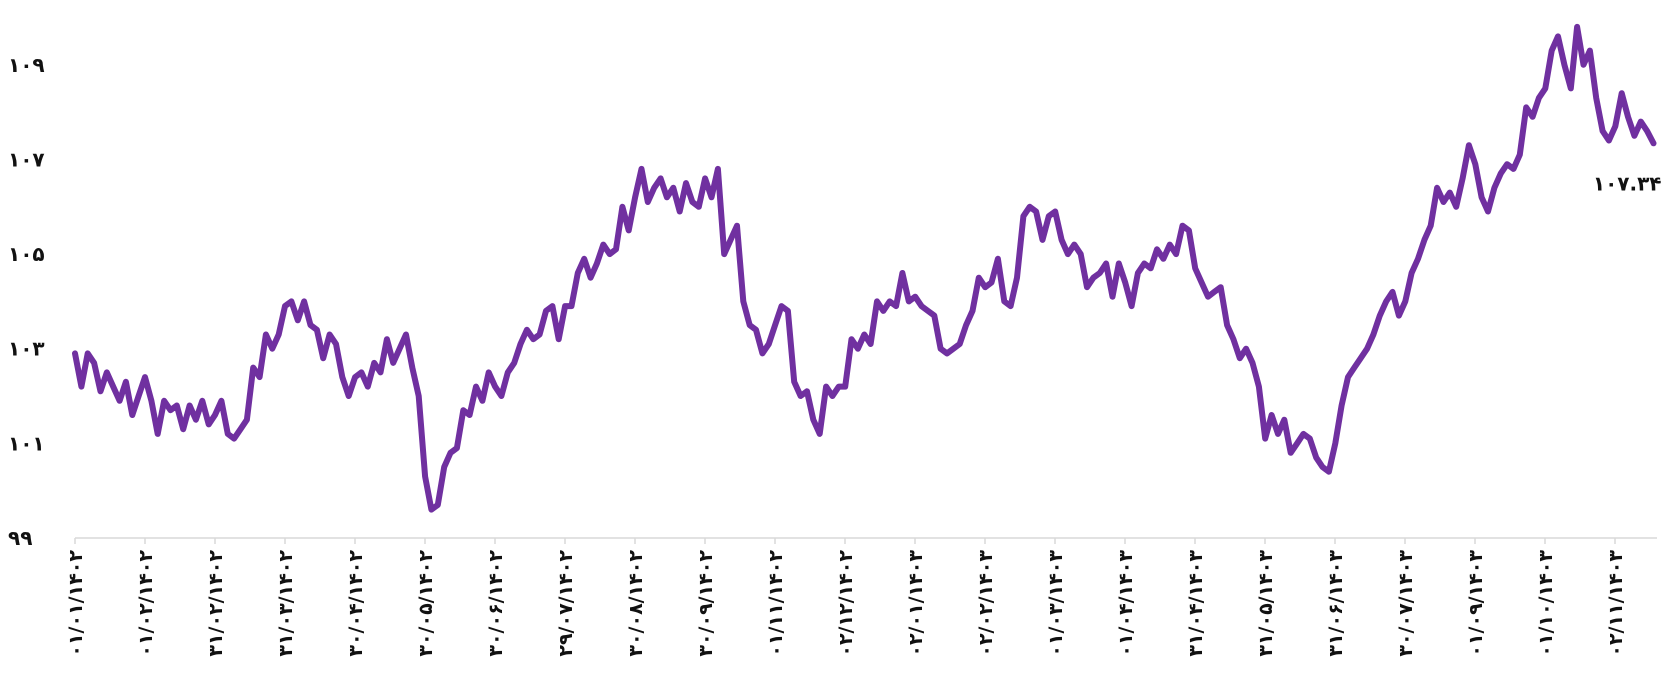 The image size is (1677, 676). Describe the element at coordinates (356, 603) in the screenshot. I see `x-tick-label: ۳۰/۰۴/۱۴۰۲` at that location.